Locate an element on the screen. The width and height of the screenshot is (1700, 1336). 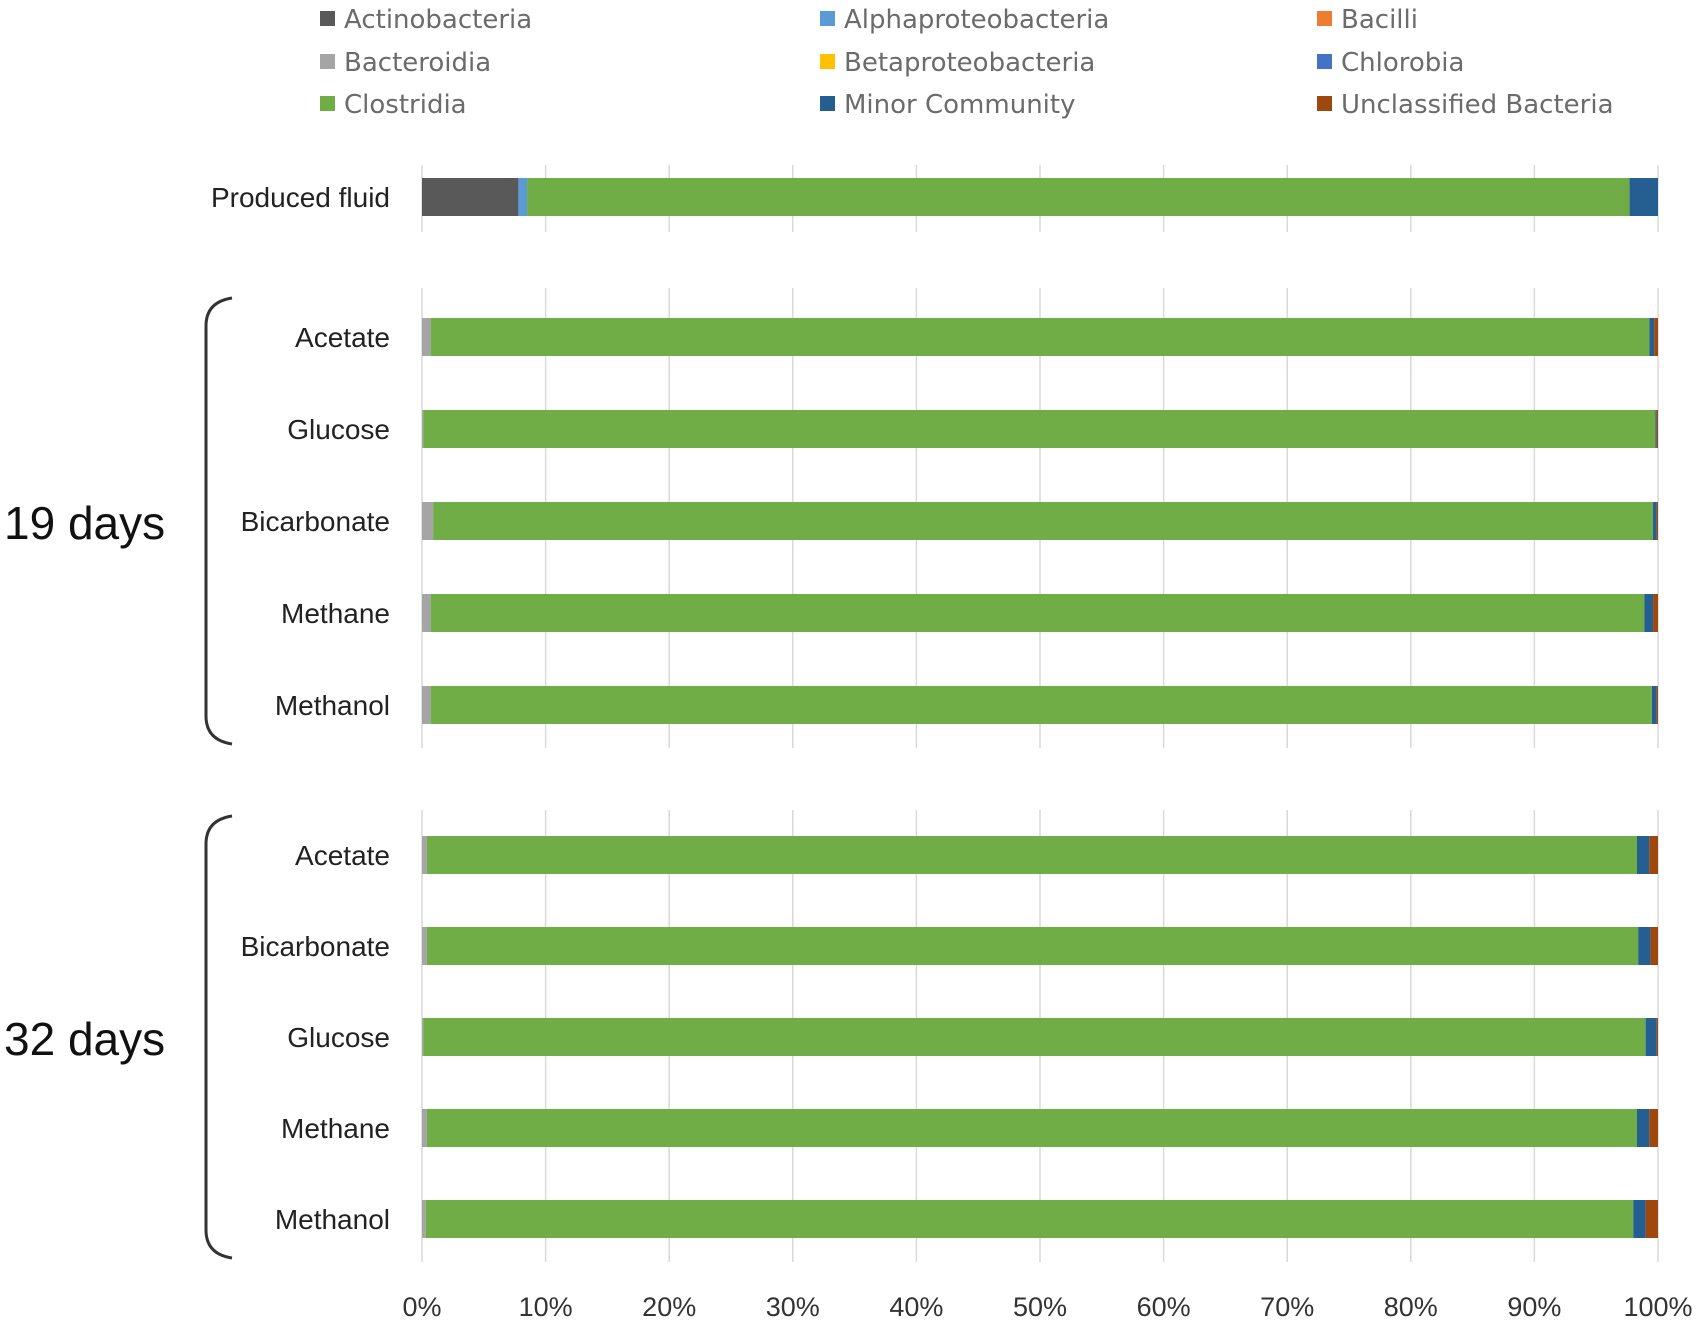
legend-item-betaproteobacteria: Betaproteobacteria is located at coordinates (957, 63).